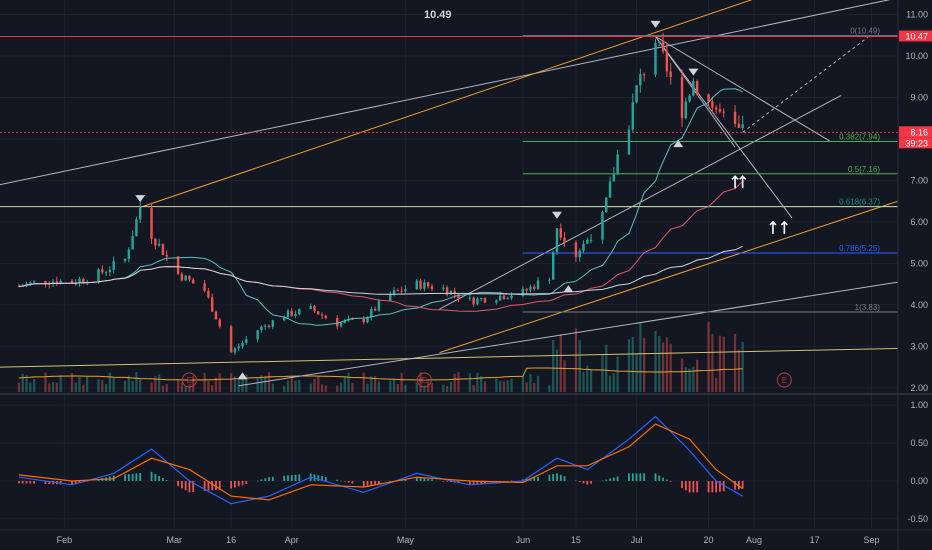 This screenshot has height=550, width=932. I want to click on fib-level-label: 0.5(7.16), so click(864, 169).